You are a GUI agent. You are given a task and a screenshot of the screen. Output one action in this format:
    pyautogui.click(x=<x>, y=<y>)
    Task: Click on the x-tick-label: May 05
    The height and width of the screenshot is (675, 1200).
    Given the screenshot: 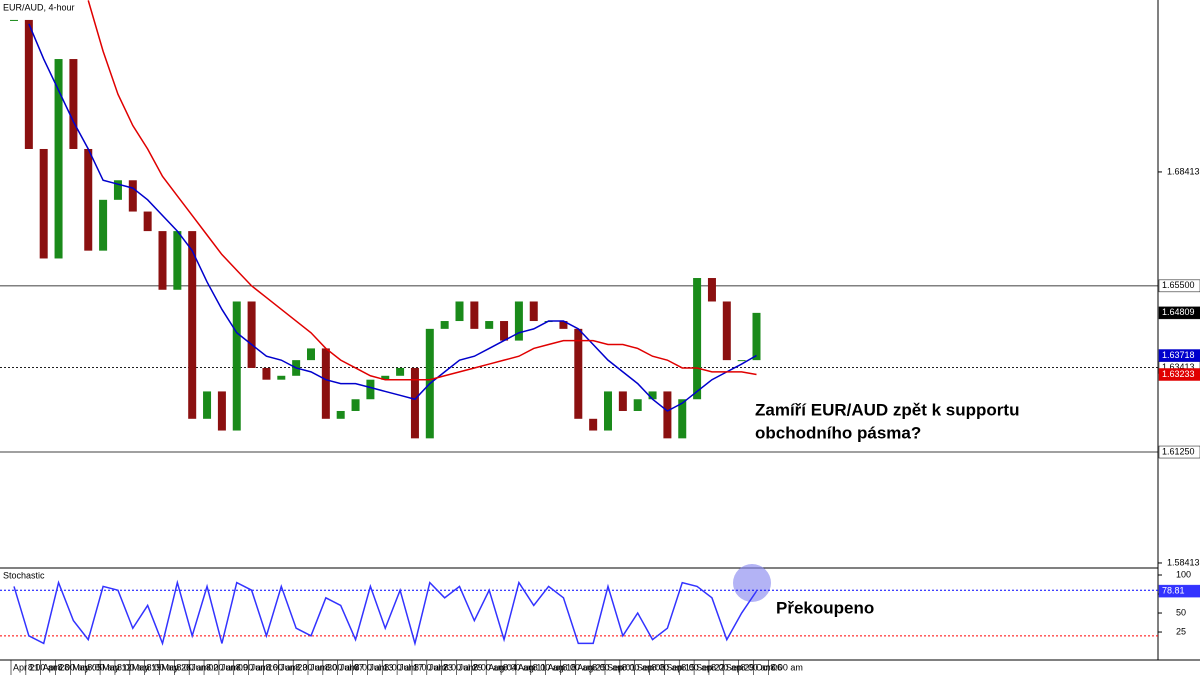 What is the action you would take?
    pyautogui.click(x=87, y=667)
    